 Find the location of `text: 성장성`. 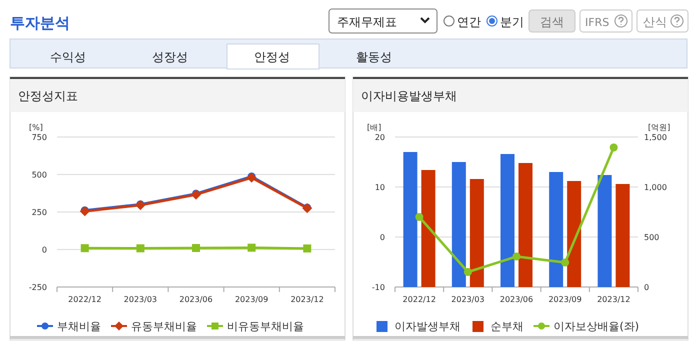

text: 성장성 is located at coordinates (170, 57).